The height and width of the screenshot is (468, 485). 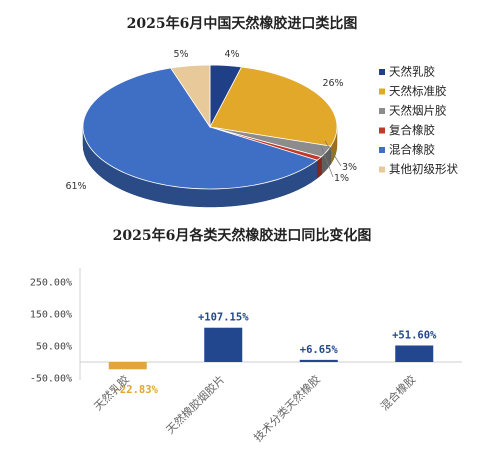 I want to click on pie-value-label-5: 5%, so click(x=180, y=54).